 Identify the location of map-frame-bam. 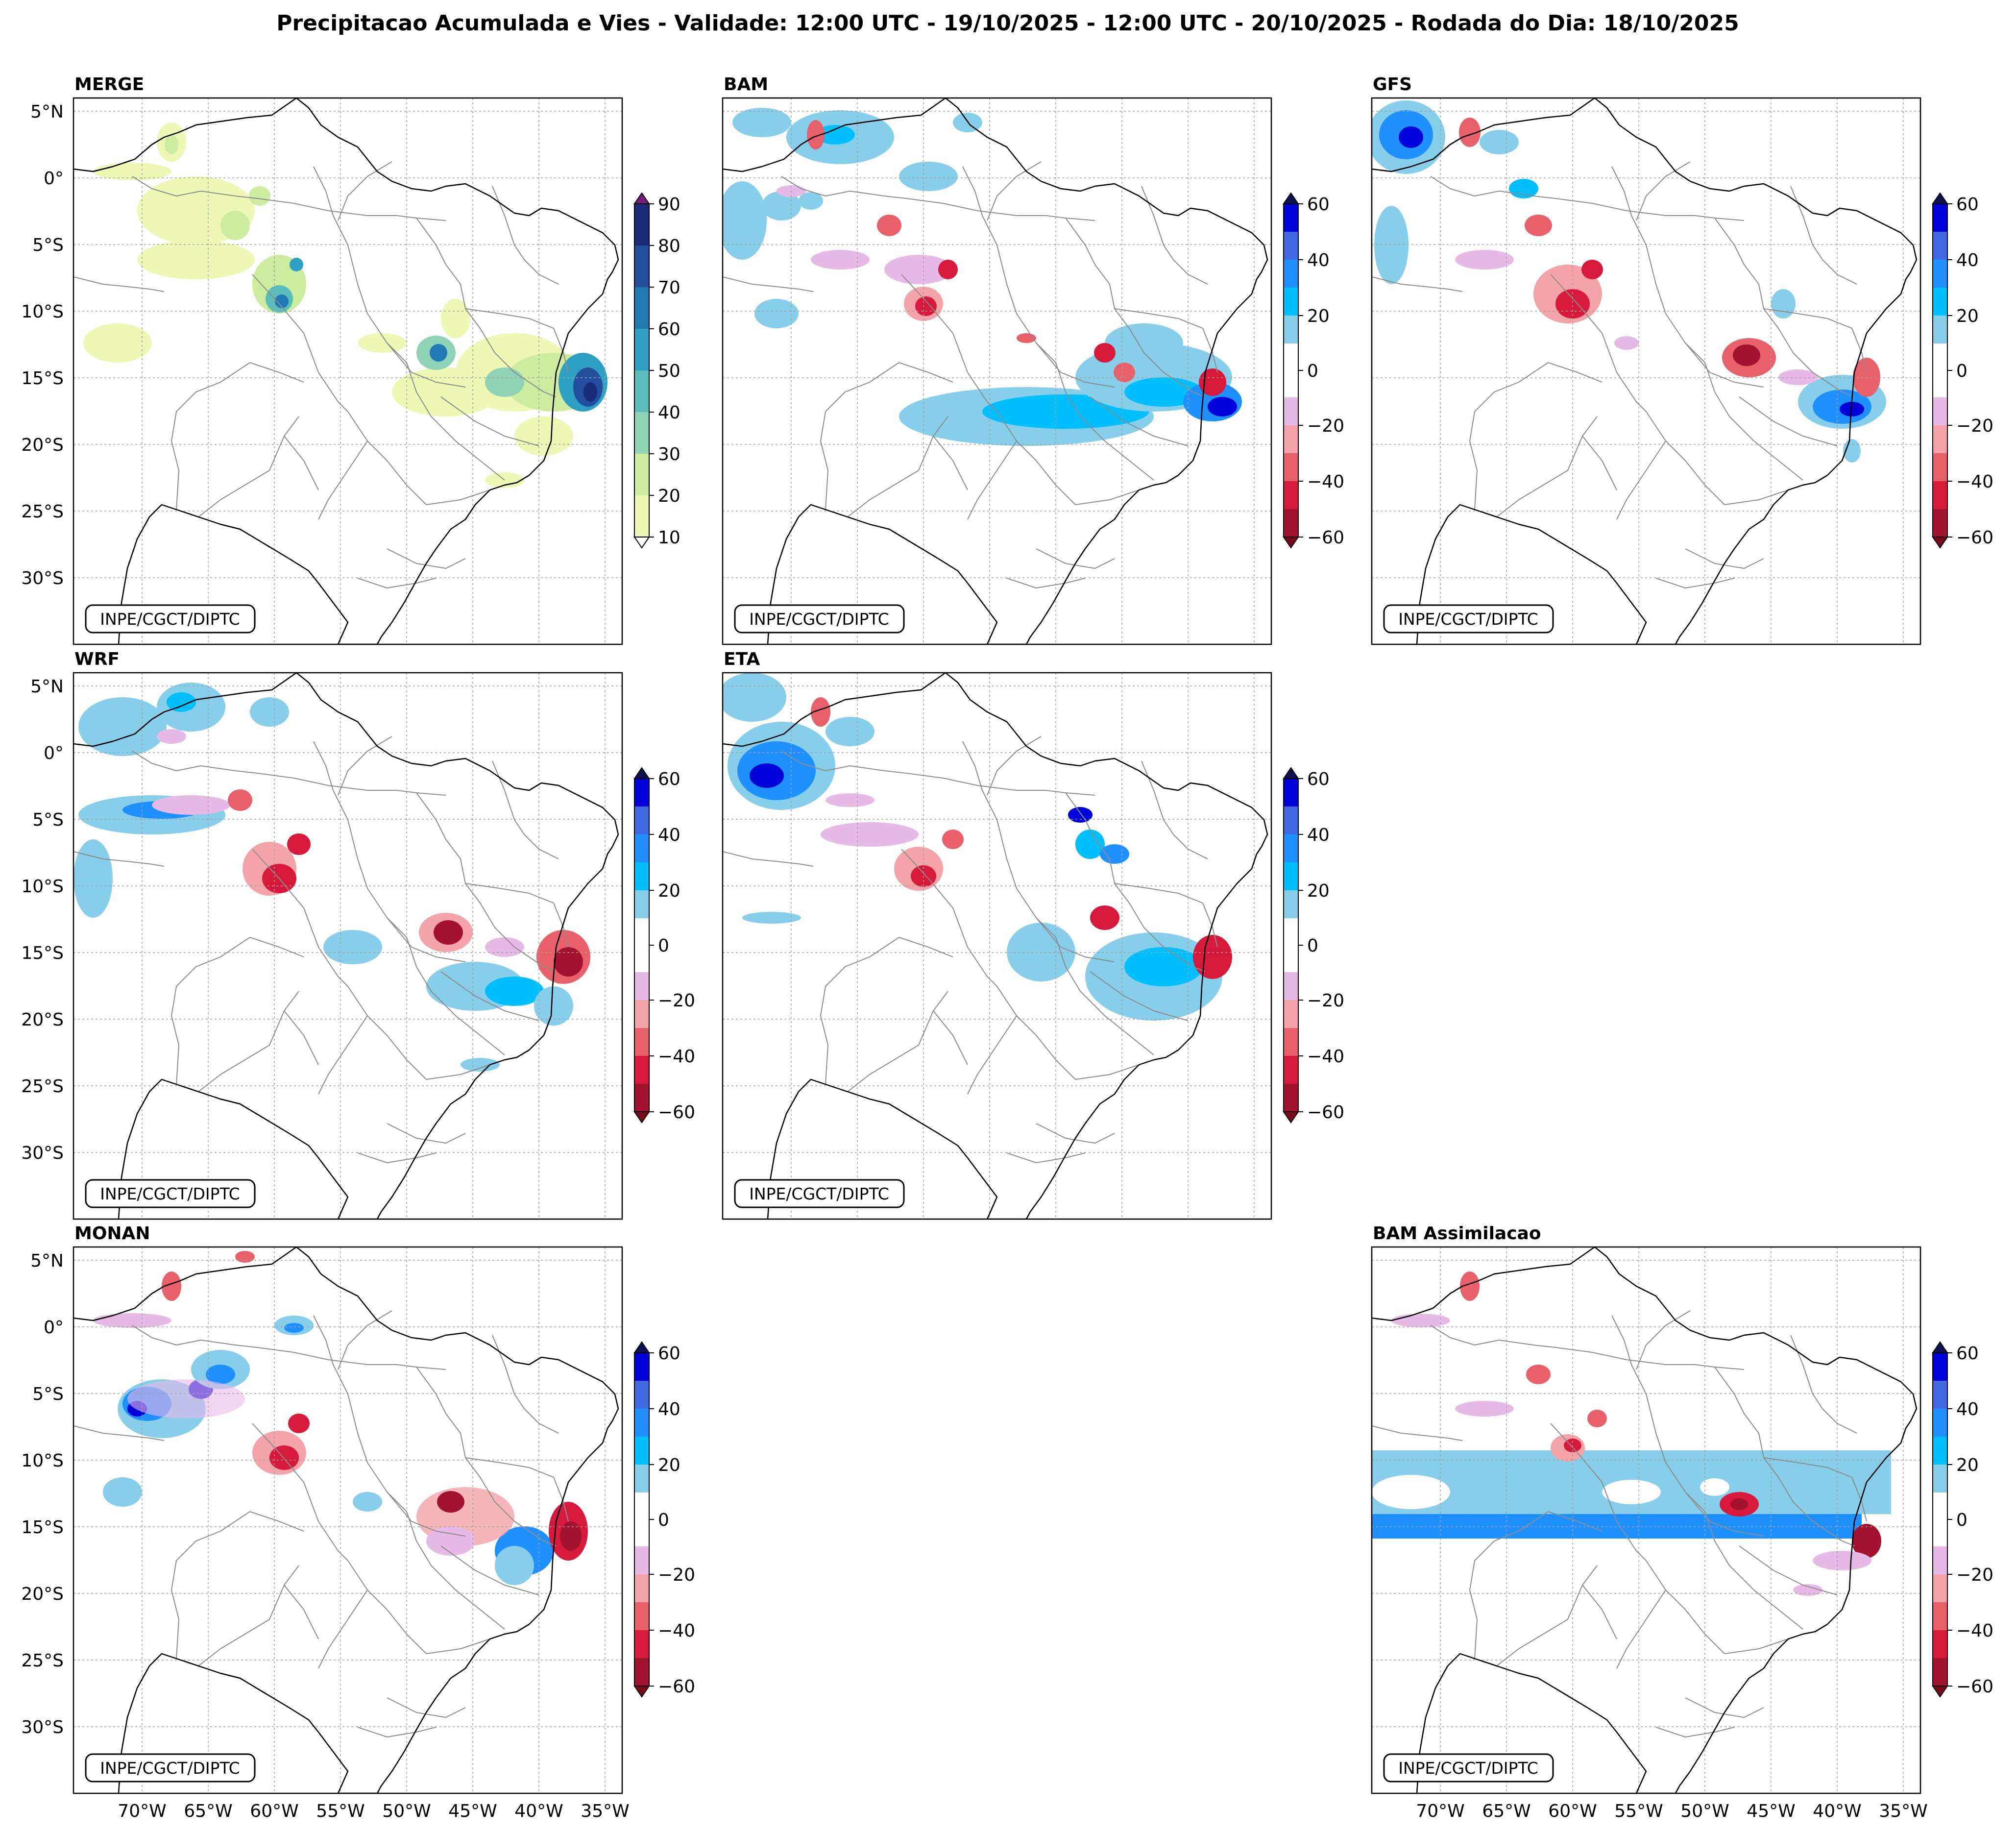
(997, 371).